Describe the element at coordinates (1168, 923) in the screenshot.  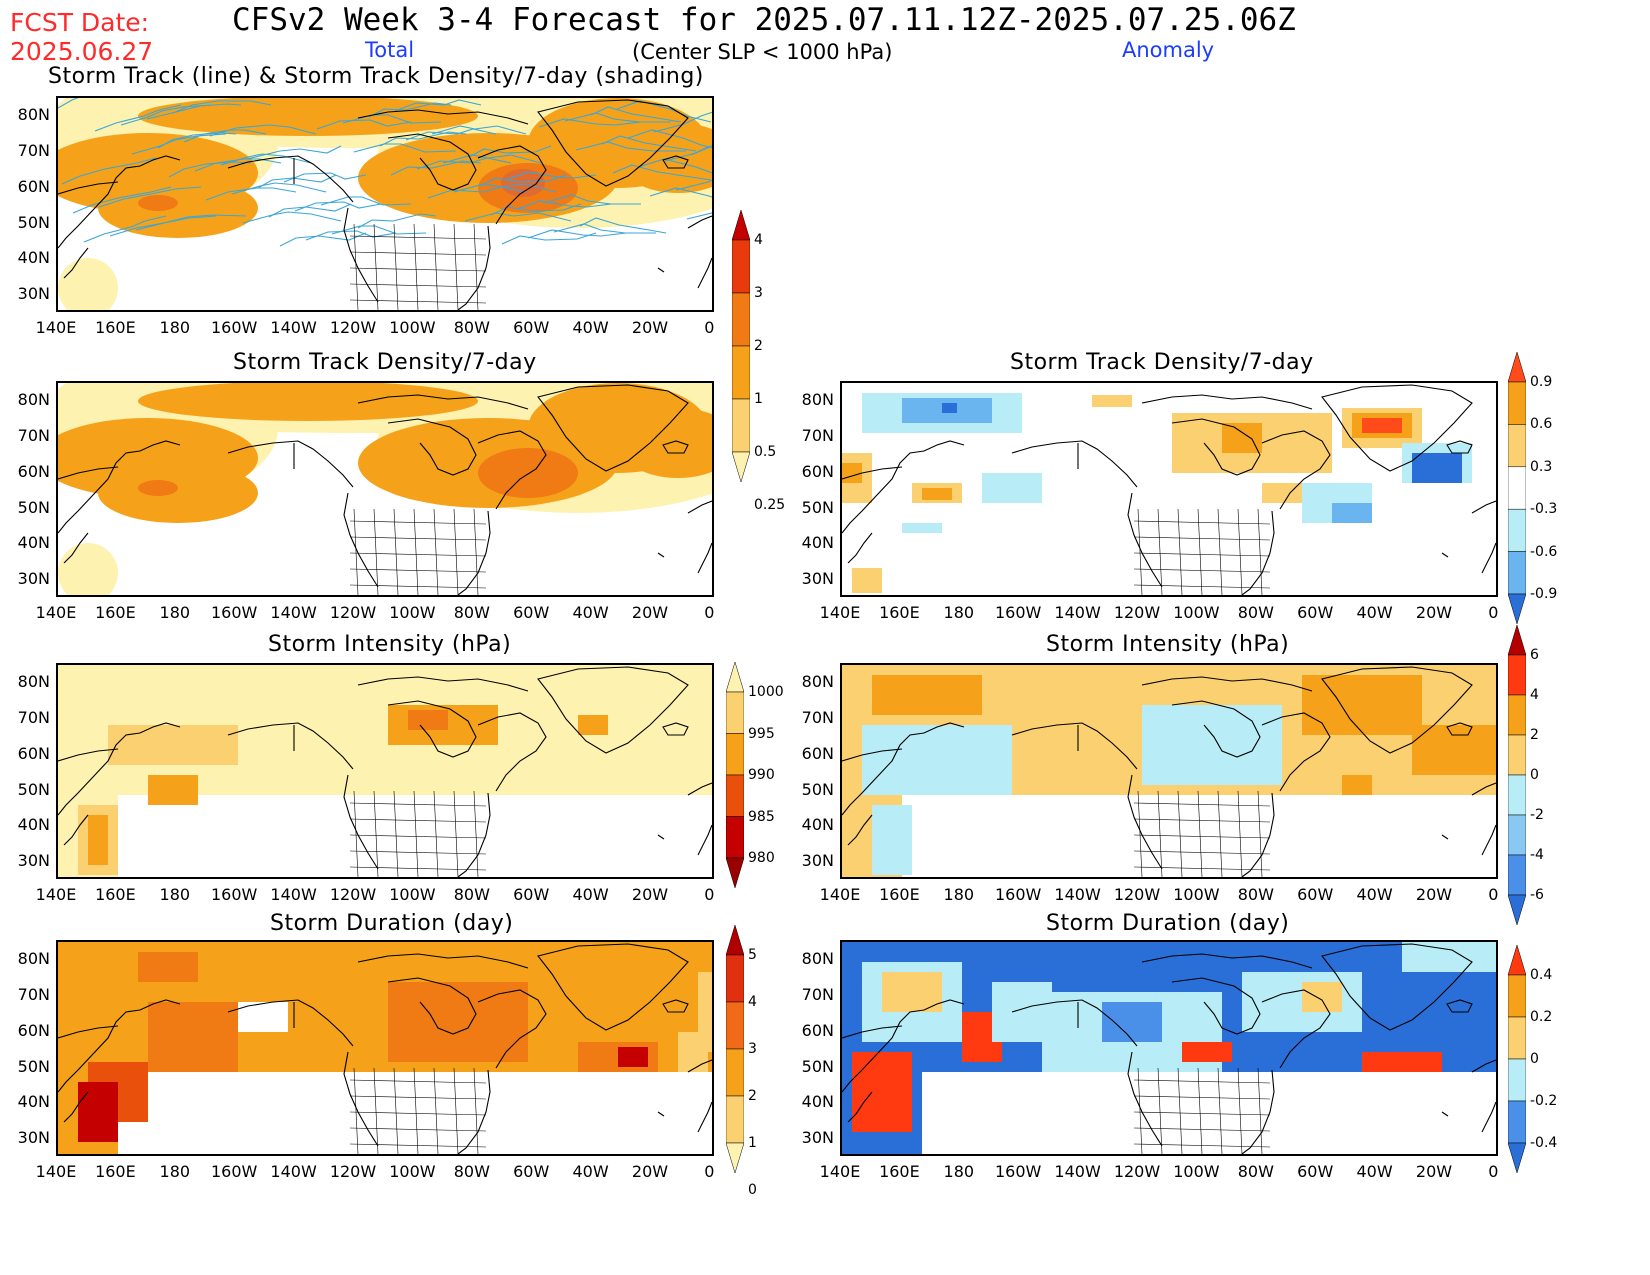
I see `duration-anom-title: Storm Duration (day)` at that location.